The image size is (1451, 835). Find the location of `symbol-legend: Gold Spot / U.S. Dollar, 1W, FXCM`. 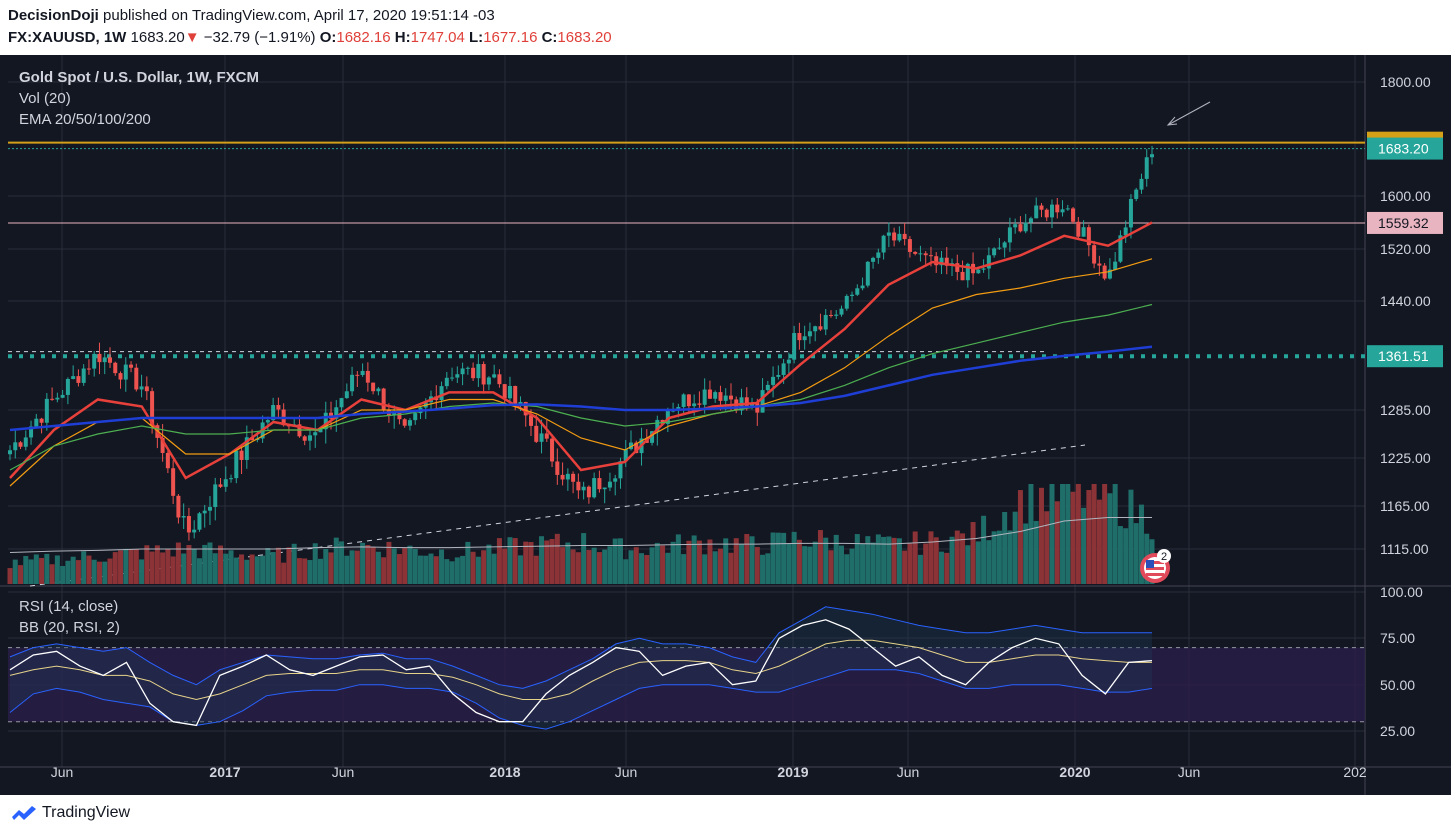

symbol-legend: Gold Spot / U.S. Dollar, 1W, FXCM is located at coordinates (139, 77).